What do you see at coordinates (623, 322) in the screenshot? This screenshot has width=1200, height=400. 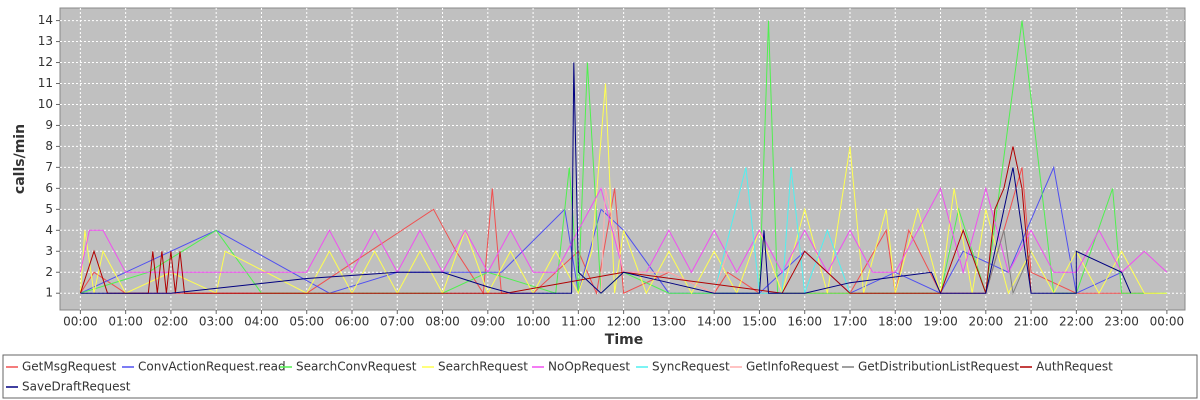 I see `x-tick-label: 12:00` at bounding box center [623, 322].